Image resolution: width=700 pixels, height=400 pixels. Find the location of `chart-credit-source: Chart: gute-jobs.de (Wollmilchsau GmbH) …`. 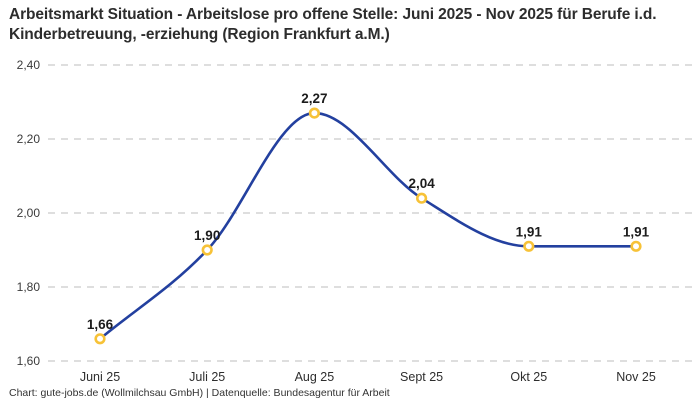

chart-credit-source: Chart: gute-jobs.de (Wollmilchsau GmbH) … is located at coordinates (199, 393).